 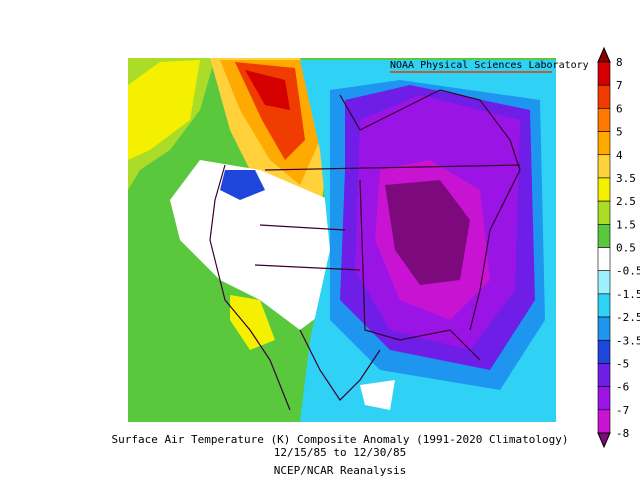 What do you see at coordinates (619, 108) in the screenshot?
I see `colorbar-label: 6` at bounding box center [619, 108].